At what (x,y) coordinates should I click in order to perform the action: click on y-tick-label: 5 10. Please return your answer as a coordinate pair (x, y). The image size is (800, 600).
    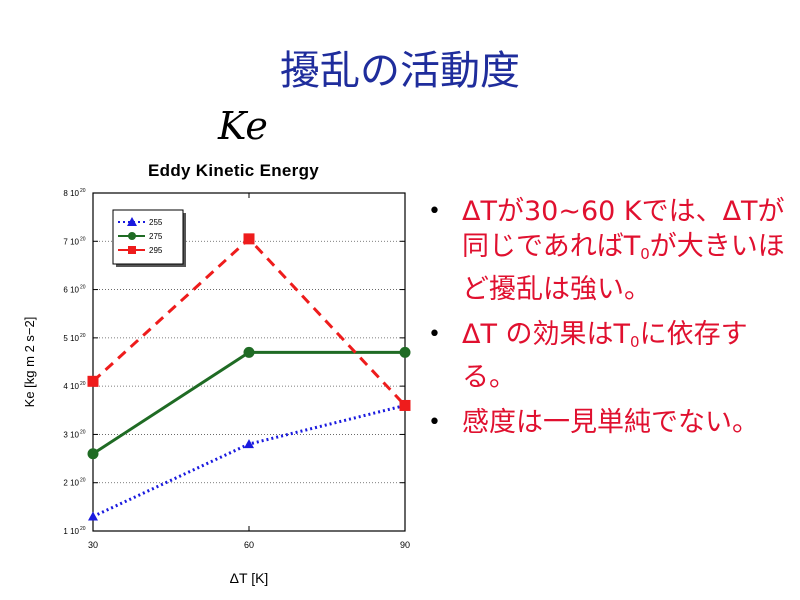
    Looking at the image, I should click on (71, 338).